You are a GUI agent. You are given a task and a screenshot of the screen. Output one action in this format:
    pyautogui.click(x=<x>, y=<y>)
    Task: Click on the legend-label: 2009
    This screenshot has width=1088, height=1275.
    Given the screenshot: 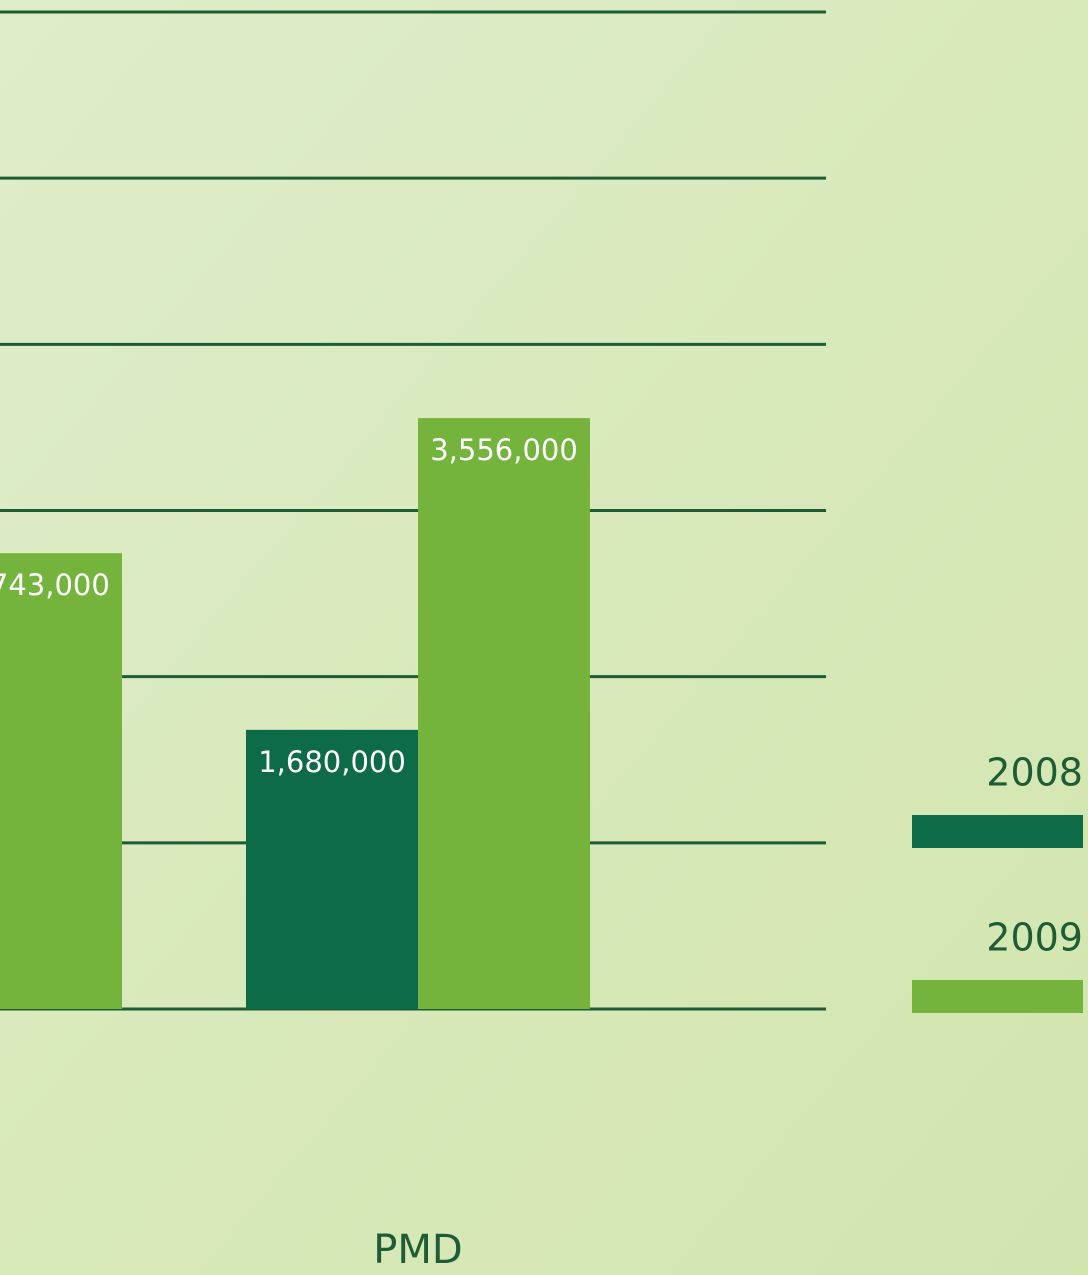 What is the action you would take?
    pyautogui.click(x=1034, y=938)
    